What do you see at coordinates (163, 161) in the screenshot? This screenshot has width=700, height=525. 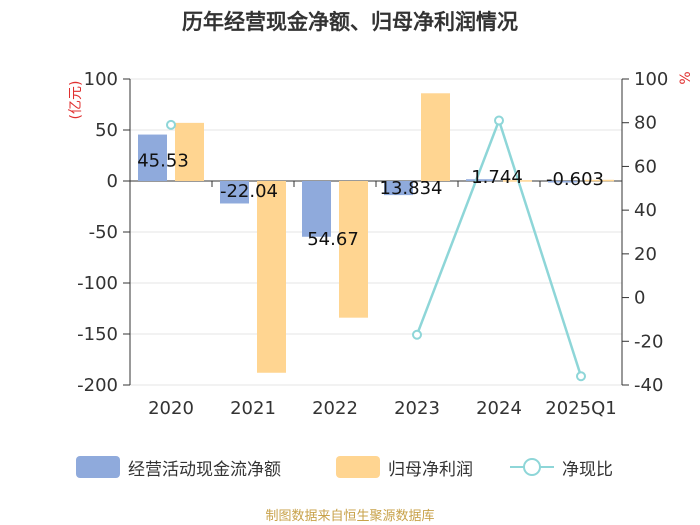 I see `data-label-ocf: 45.53` at bounding box center [163, 161].